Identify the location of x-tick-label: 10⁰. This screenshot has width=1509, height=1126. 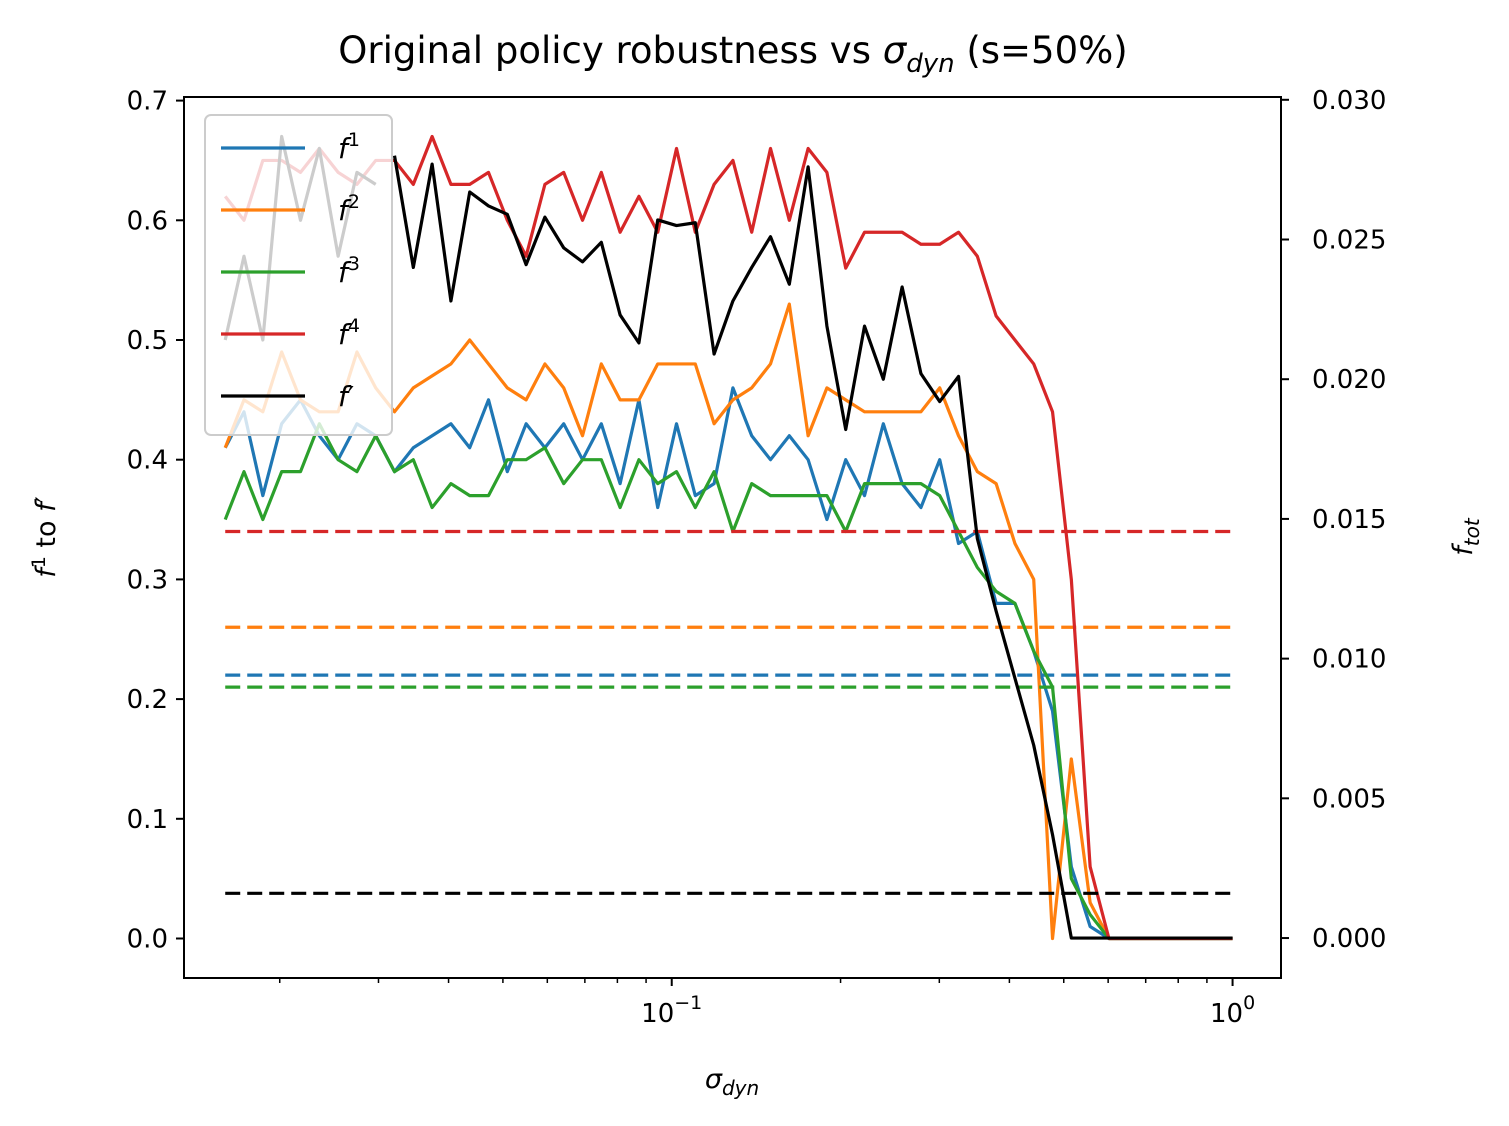
(1232, 1010).